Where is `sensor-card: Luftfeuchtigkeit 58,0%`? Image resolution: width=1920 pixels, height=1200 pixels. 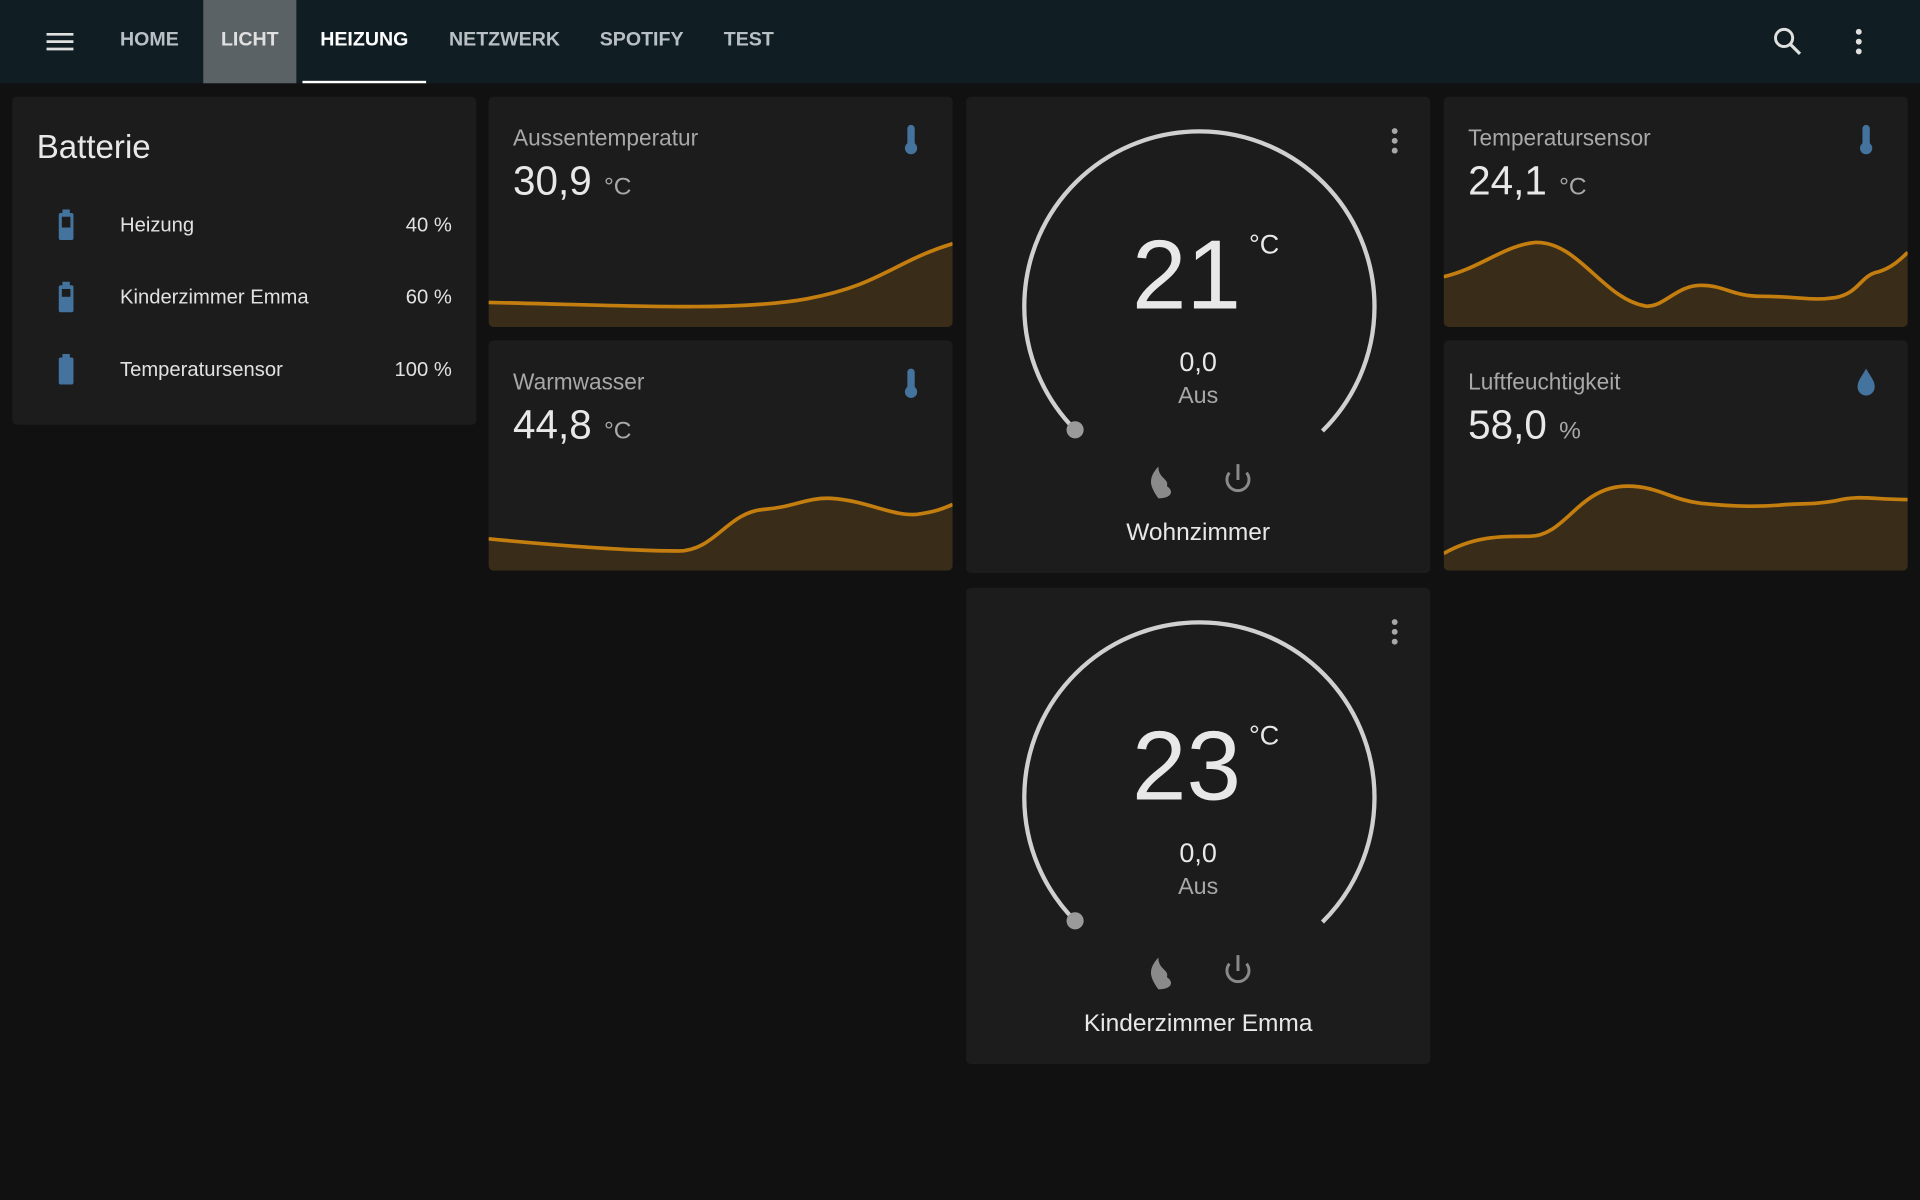
sensor-card: Luftfeuchtigkeit 58,0% is located at coordinates (1675, 455).